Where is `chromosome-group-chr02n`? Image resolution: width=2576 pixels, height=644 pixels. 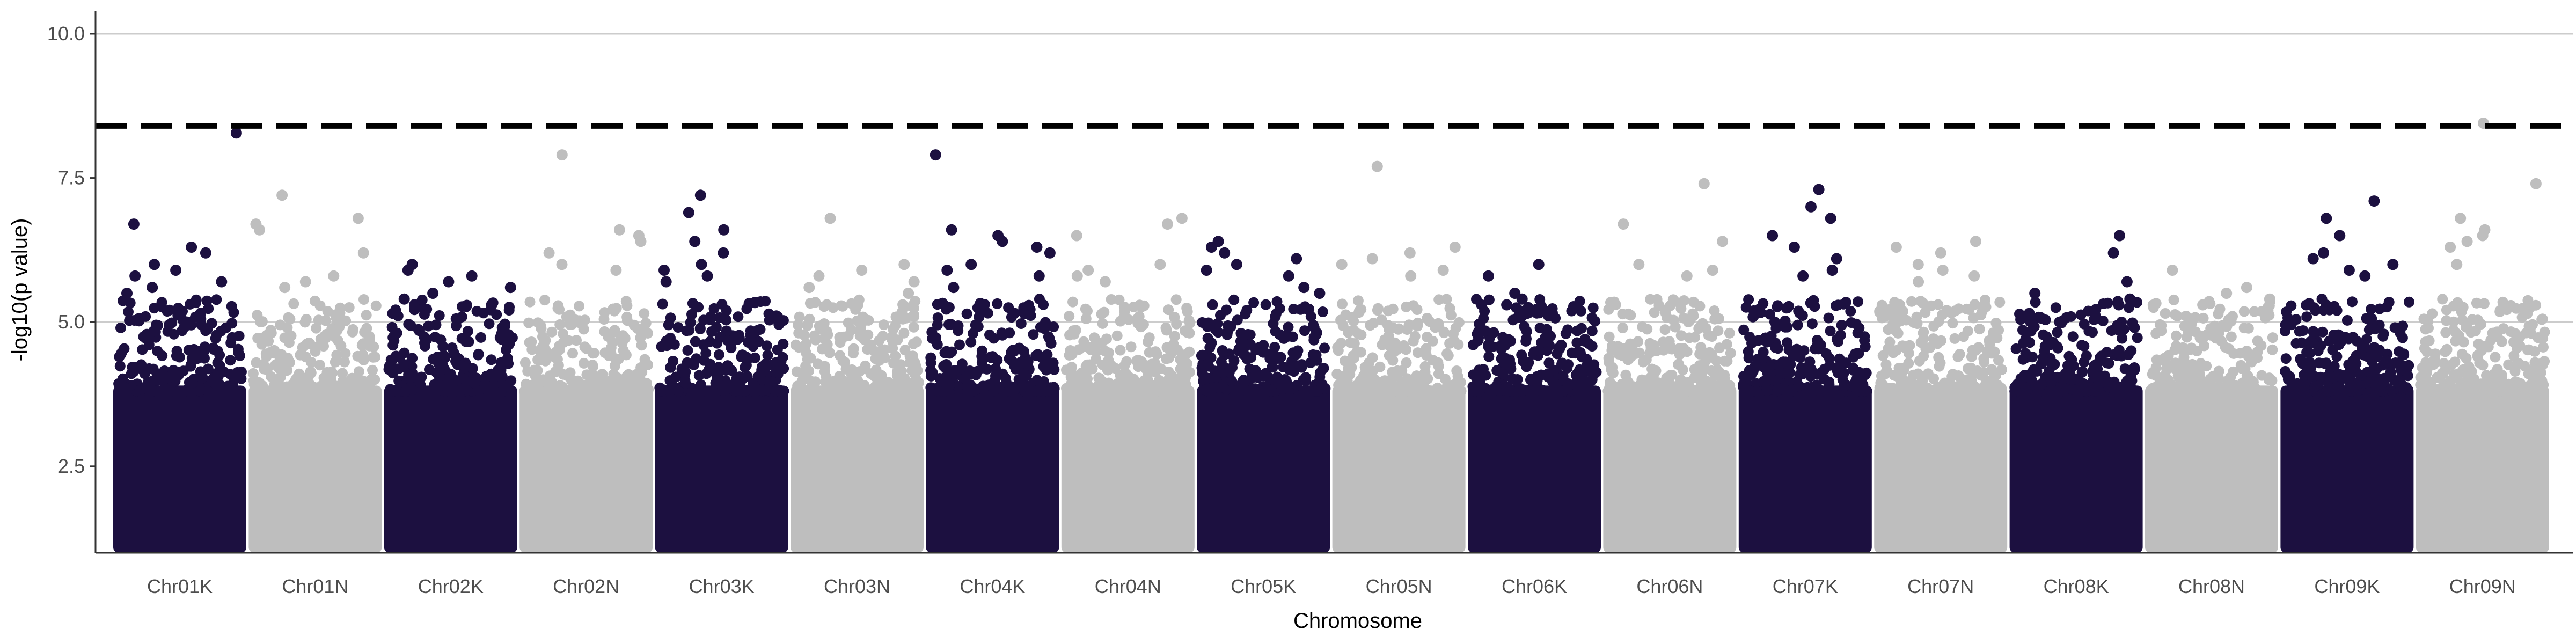 chromosome-group-chr02n is located at coordinates (586, 351).